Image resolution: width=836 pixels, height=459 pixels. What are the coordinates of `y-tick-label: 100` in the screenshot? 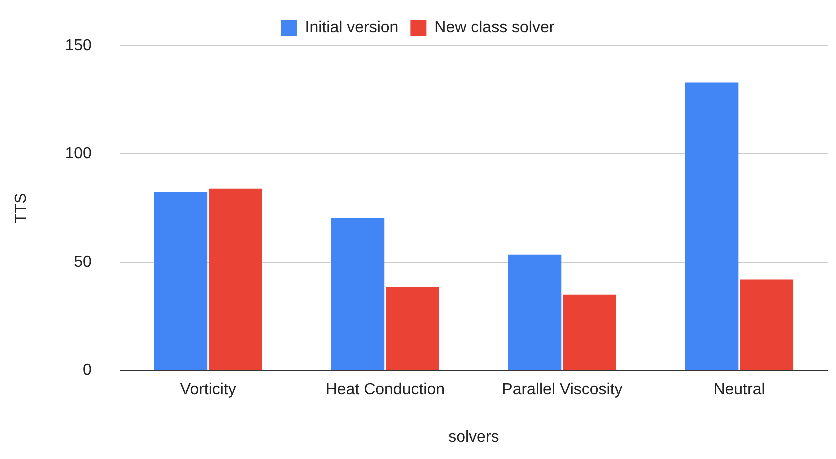 It's located at (78, 154).